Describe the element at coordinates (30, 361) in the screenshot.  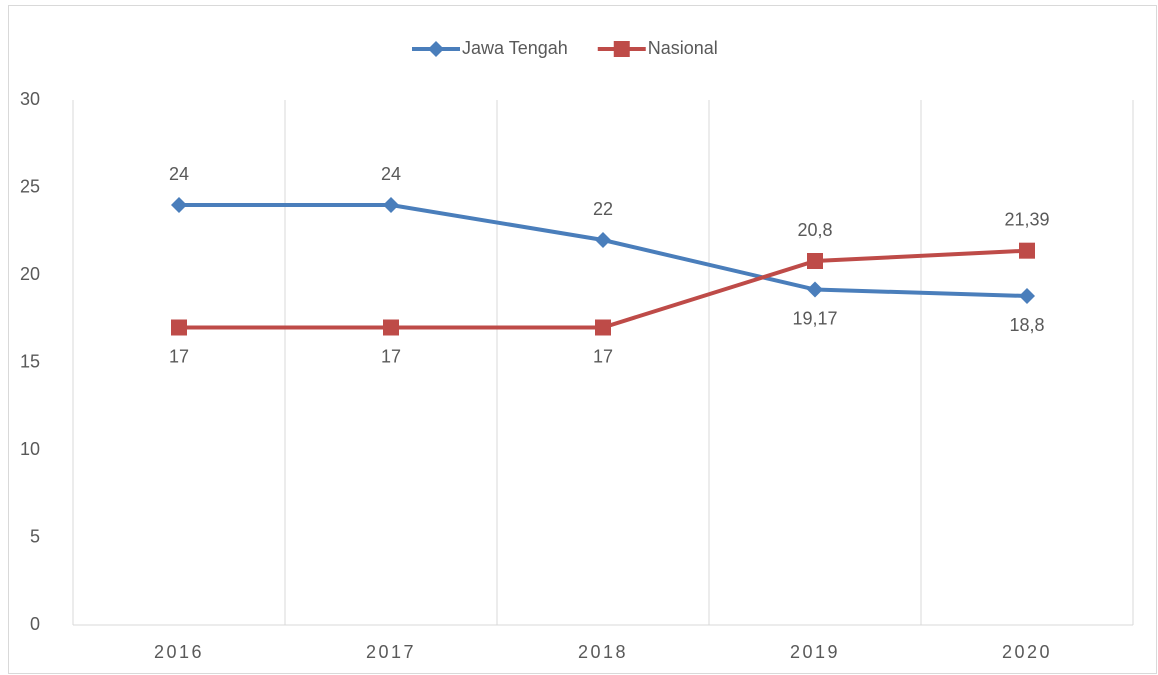
I see `y-tick-label: 15` at that location.